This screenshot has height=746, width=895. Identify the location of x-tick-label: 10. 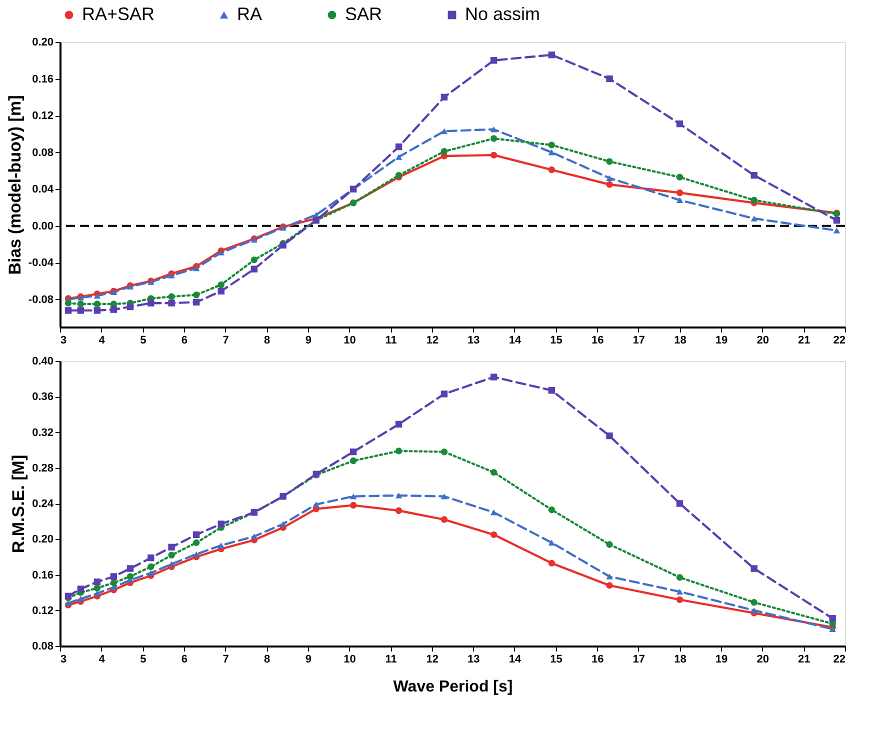
(350, 340).